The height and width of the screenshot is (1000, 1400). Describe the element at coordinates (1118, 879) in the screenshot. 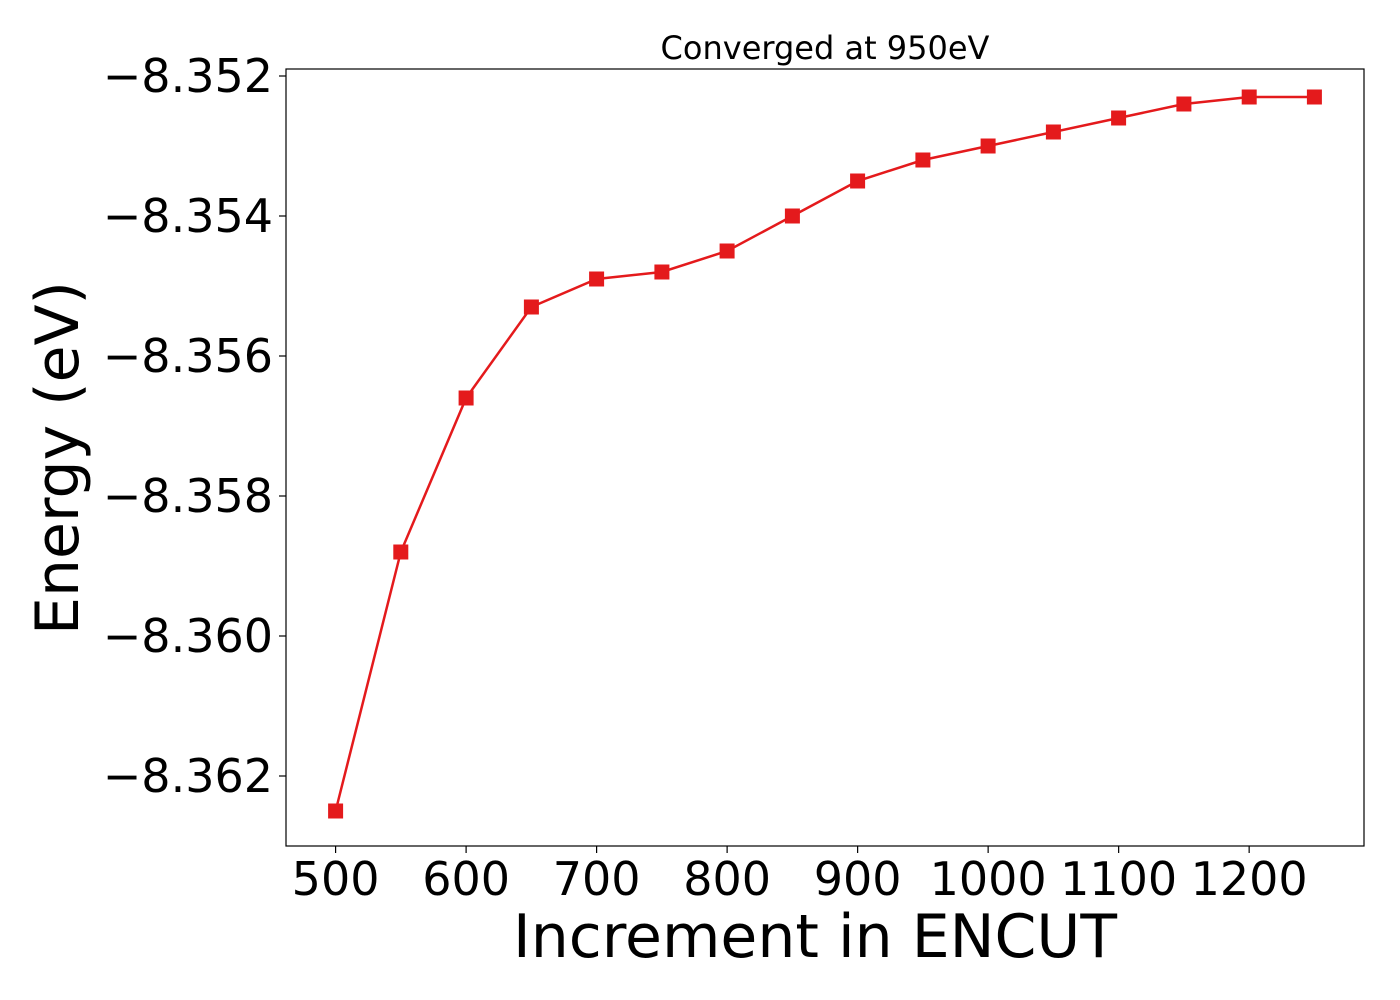

I see `x-tick-label: 1100` at that location.